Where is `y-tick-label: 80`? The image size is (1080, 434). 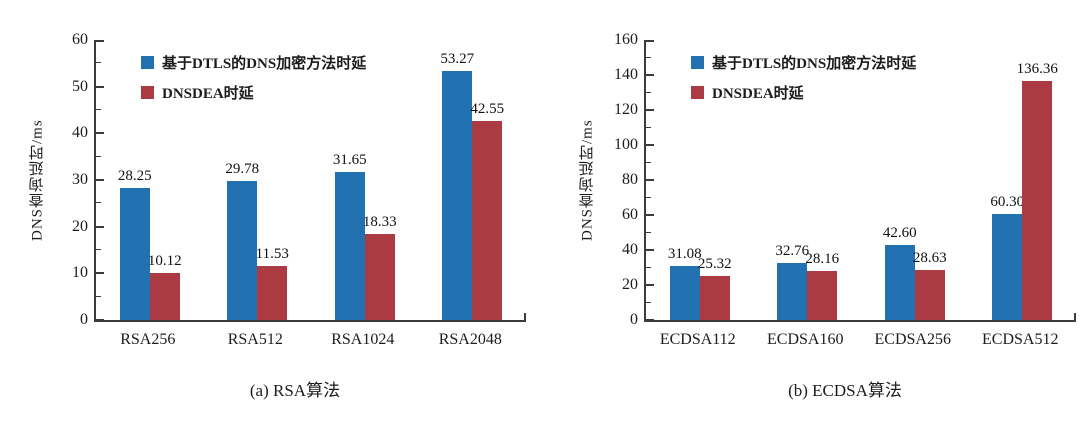
y-tick-label: 80 is located at coordinates (630, 179).